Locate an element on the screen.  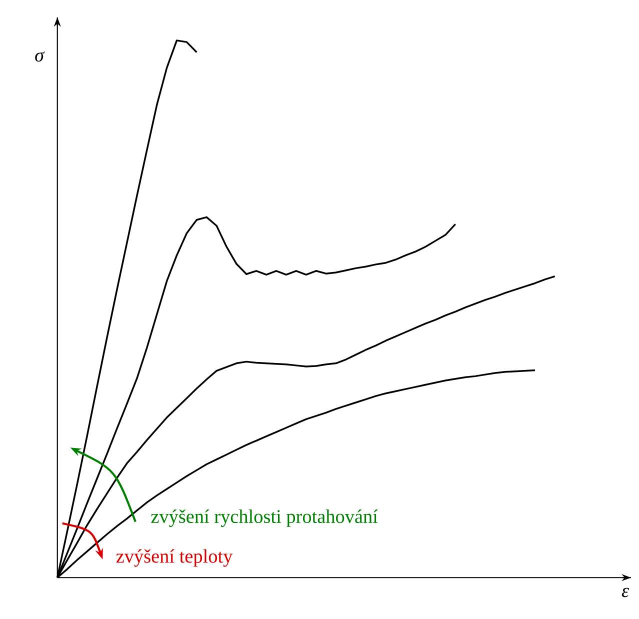
annotation: zvýšení teploty is located at coordinates (174, 558).